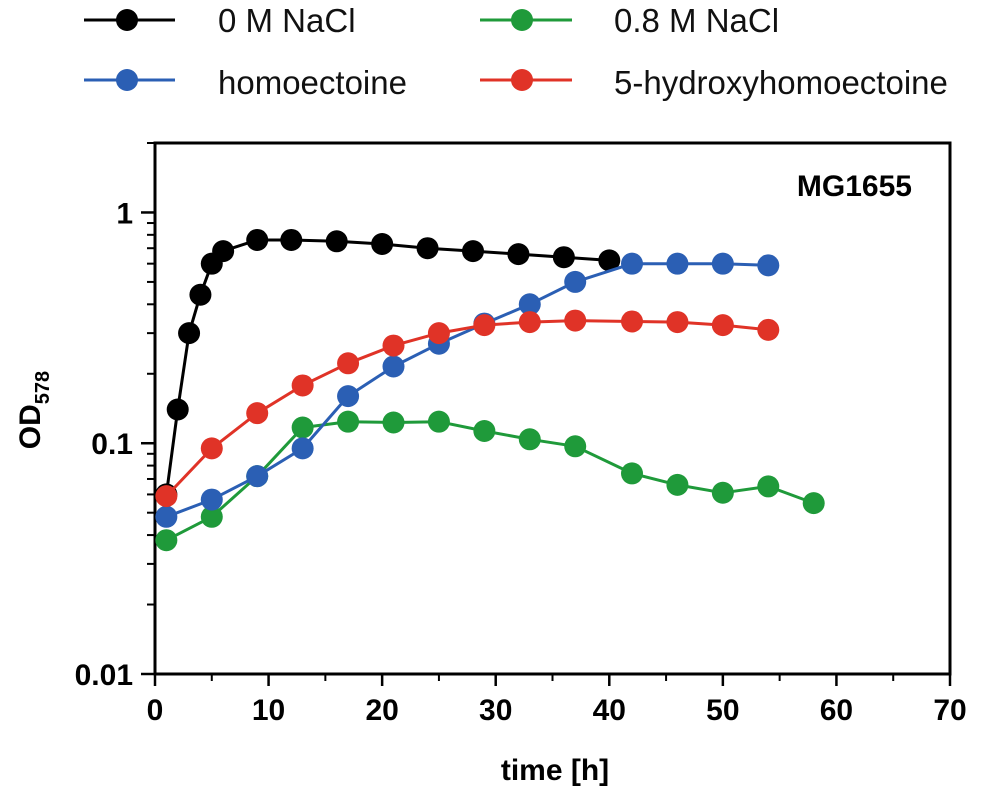  What do you see at coordinates (495, 710) in the screenshot?
I see `x-tick-label-30: 30` at bounding box center [495, 710].